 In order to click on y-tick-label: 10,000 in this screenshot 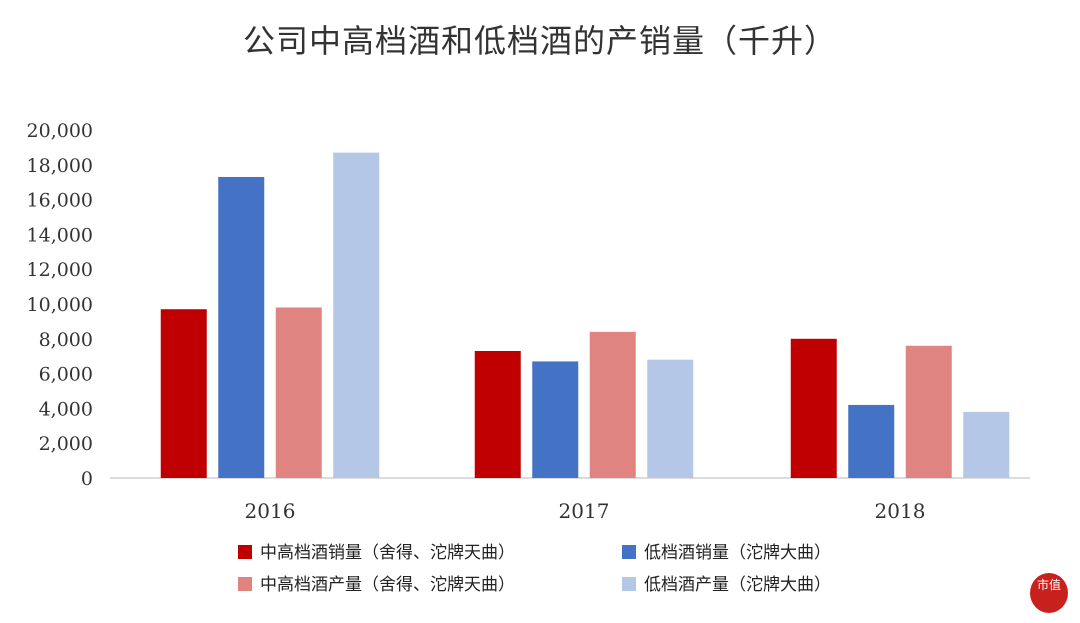, I will do `click(60, 305)`.